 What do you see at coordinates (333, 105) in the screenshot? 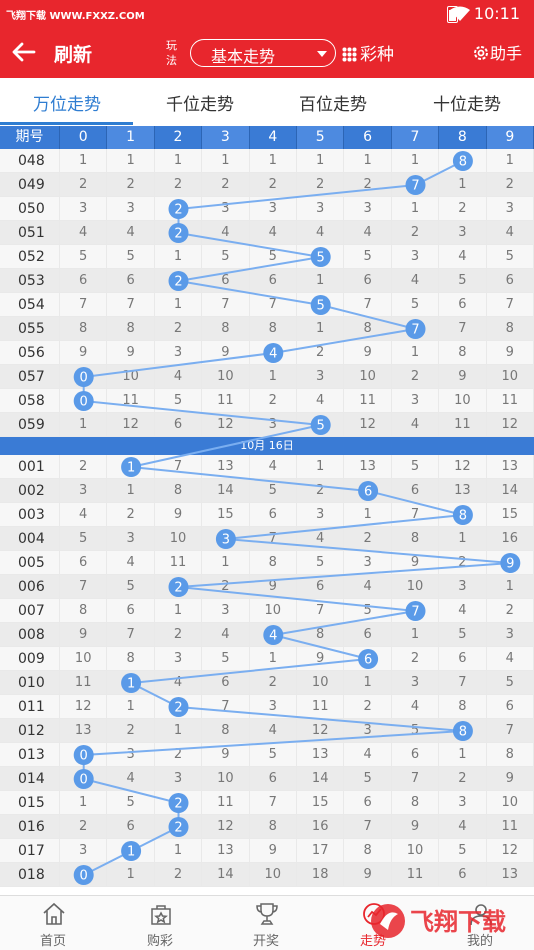
I see `tab-hundreds: 百位走势` at bounding box center [333, 105].